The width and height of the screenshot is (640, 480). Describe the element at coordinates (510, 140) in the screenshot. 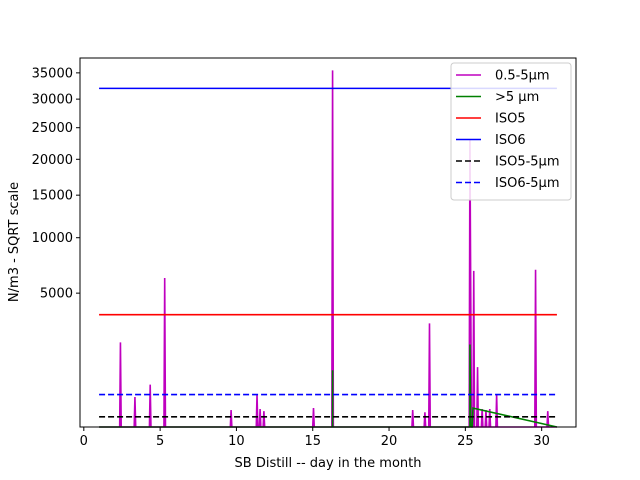

I see `legend-entry-3: ISO6` at that location.